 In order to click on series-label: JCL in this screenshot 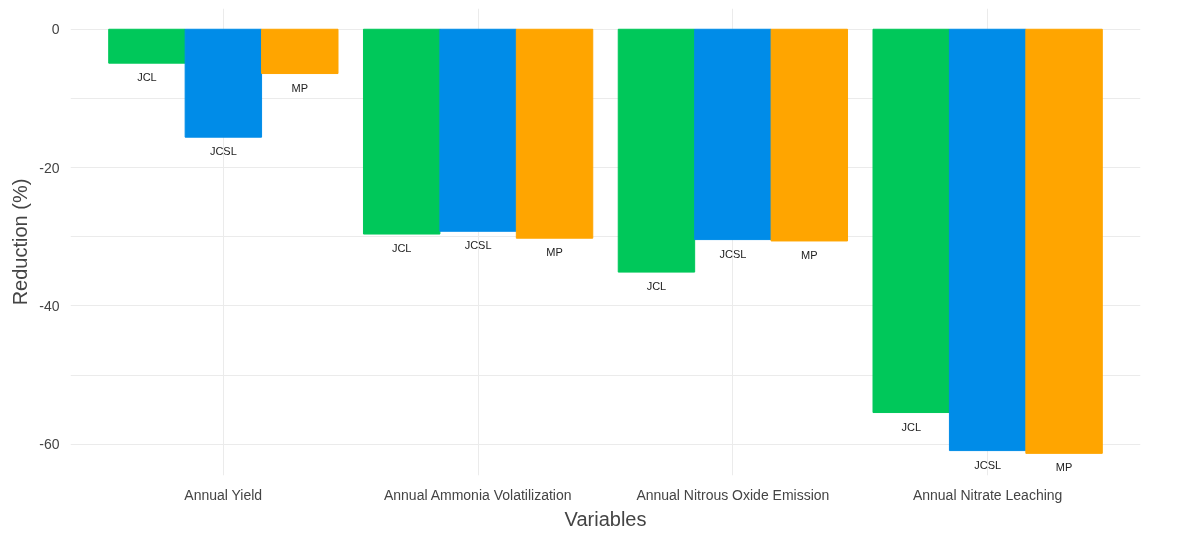, I will do `click(147, 77)`.